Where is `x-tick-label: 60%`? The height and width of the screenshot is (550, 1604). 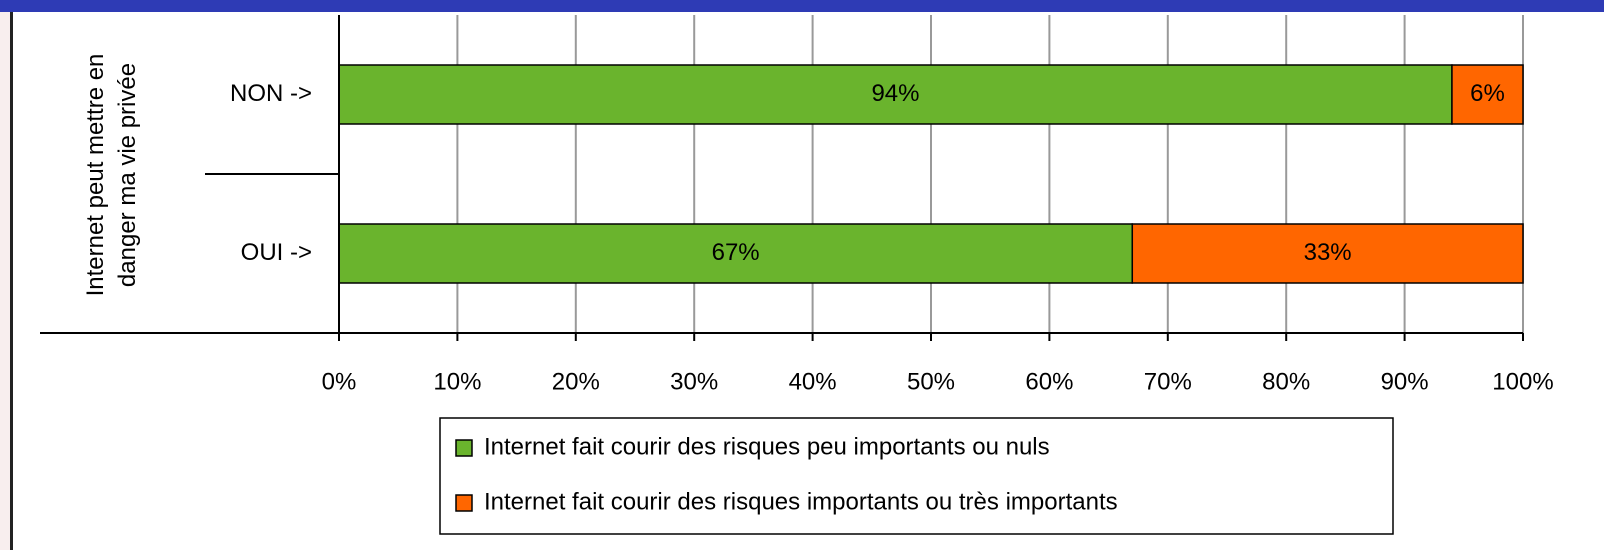
x-tick-label: 60% is located at coordinates (1049, 381).